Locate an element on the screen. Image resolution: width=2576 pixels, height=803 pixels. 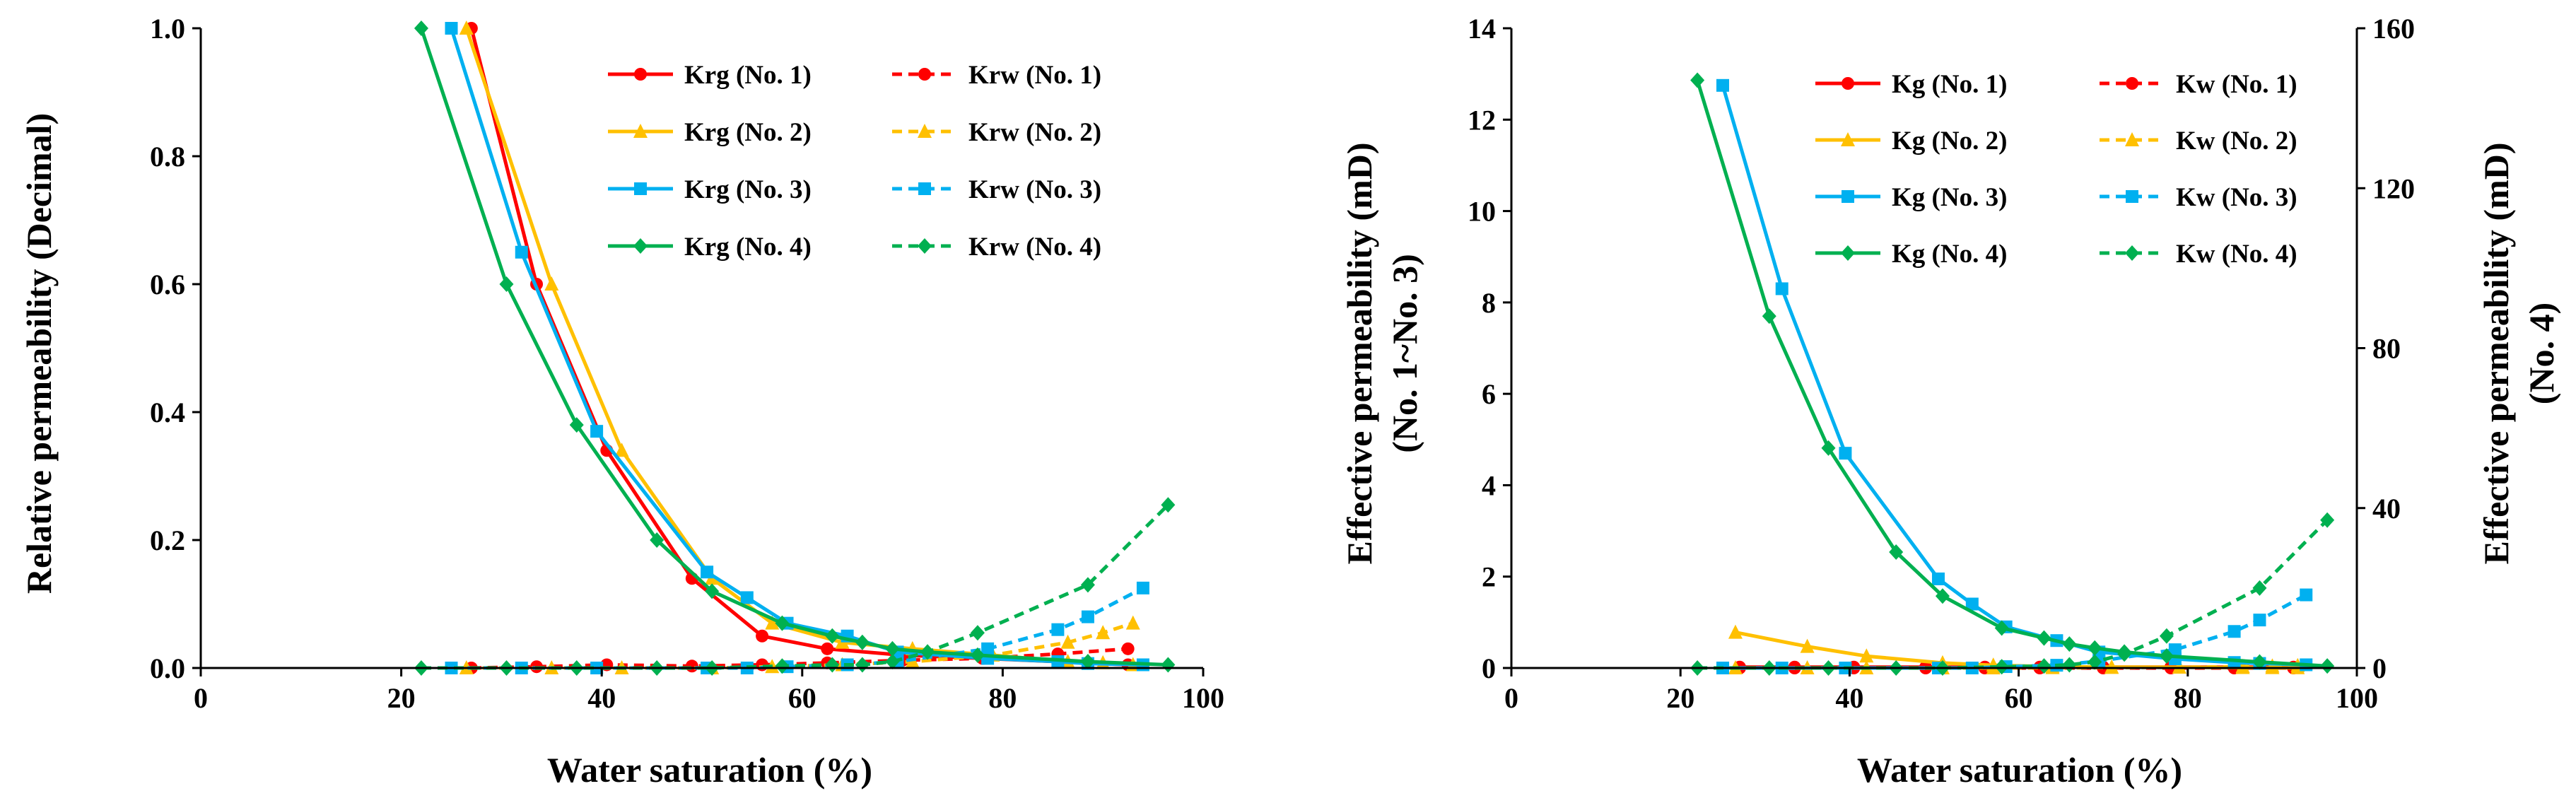
legend-label: Kw (No. 1) is located at coordinates (2237, 85).